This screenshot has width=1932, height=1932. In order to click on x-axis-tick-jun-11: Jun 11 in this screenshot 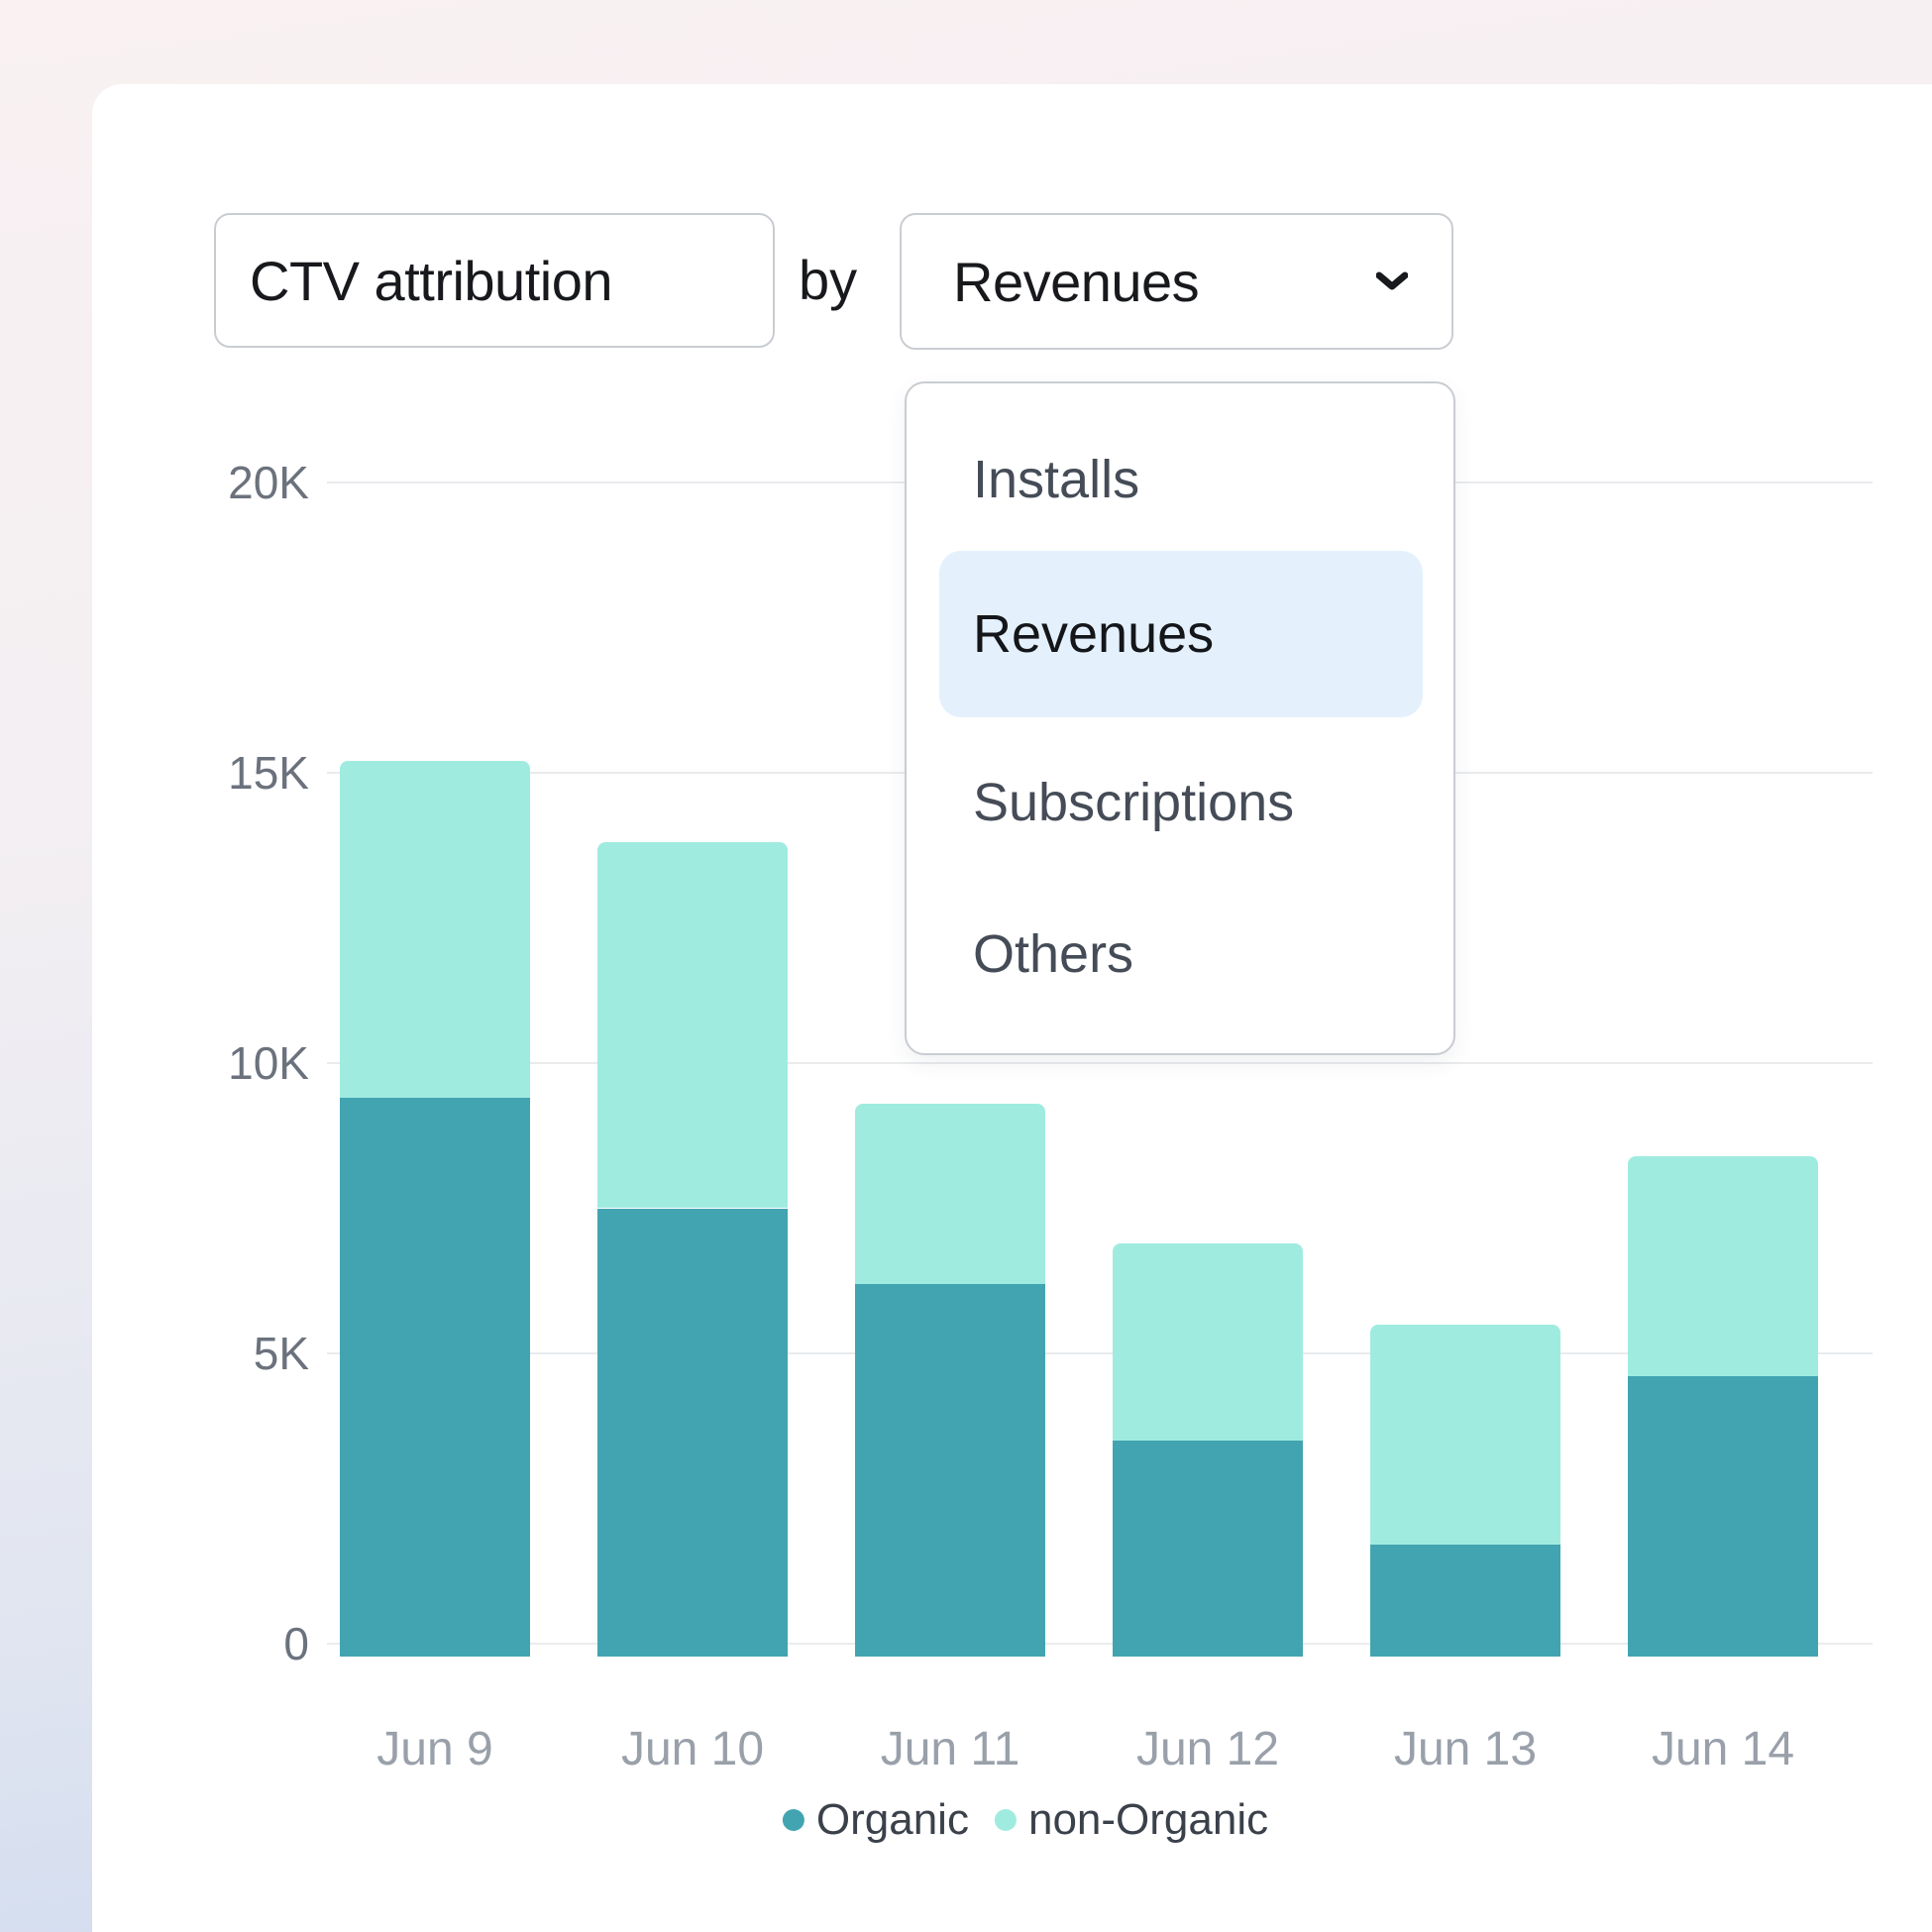, I will do `click(950, 1749)`.